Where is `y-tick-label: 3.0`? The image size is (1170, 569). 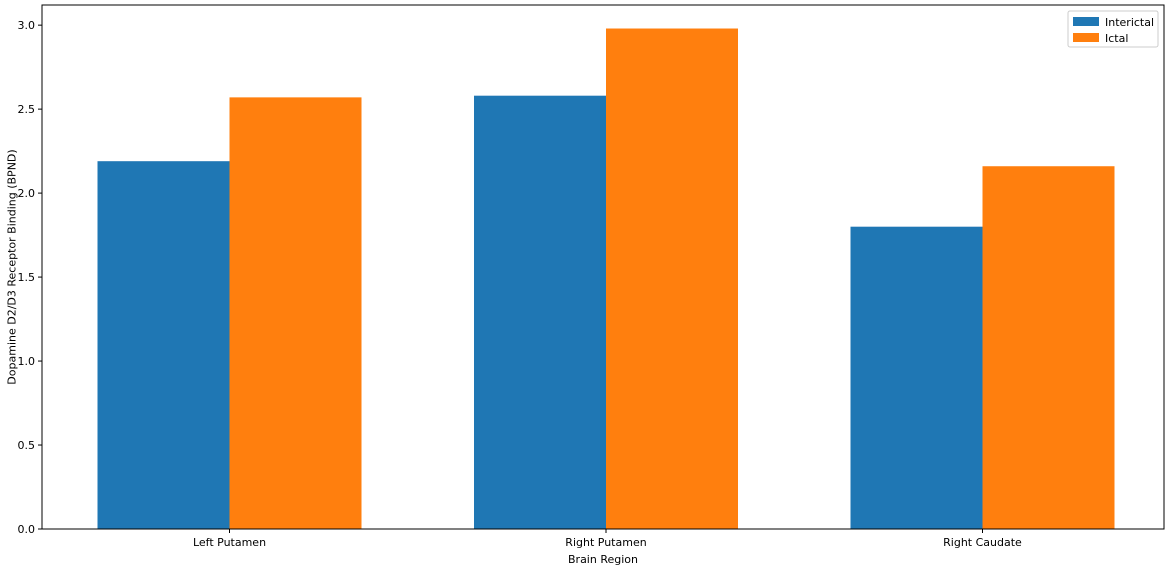 y-tick-label: 3.0 is located at coordinates (27, 25).